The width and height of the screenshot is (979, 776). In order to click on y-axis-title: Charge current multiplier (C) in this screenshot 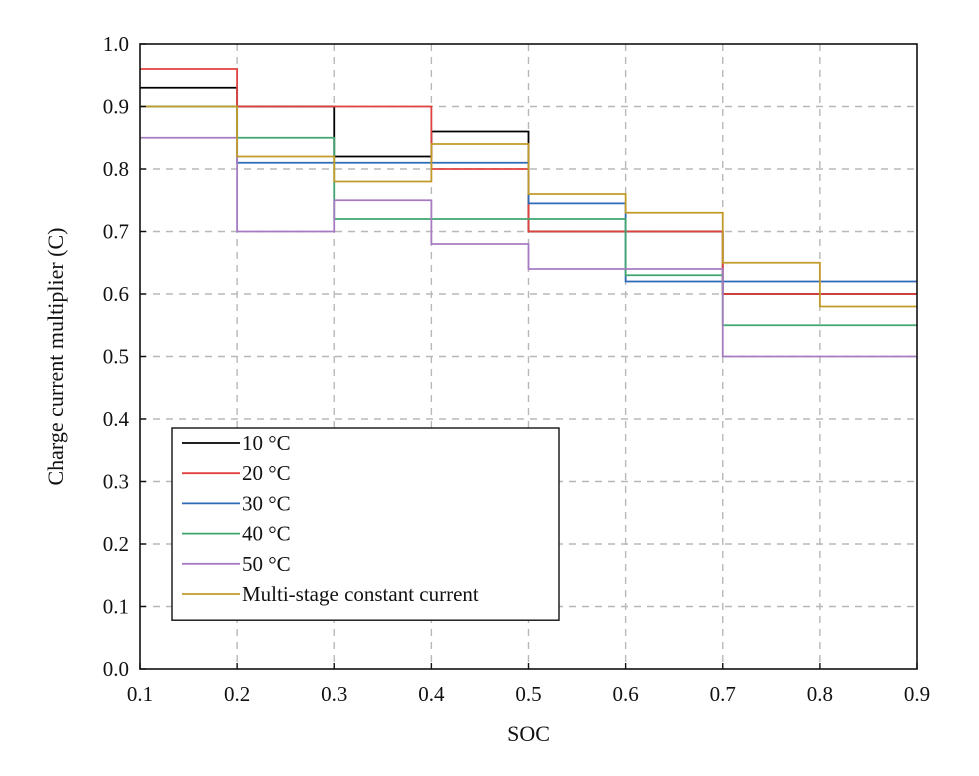, I will do `click(55, 356)`.